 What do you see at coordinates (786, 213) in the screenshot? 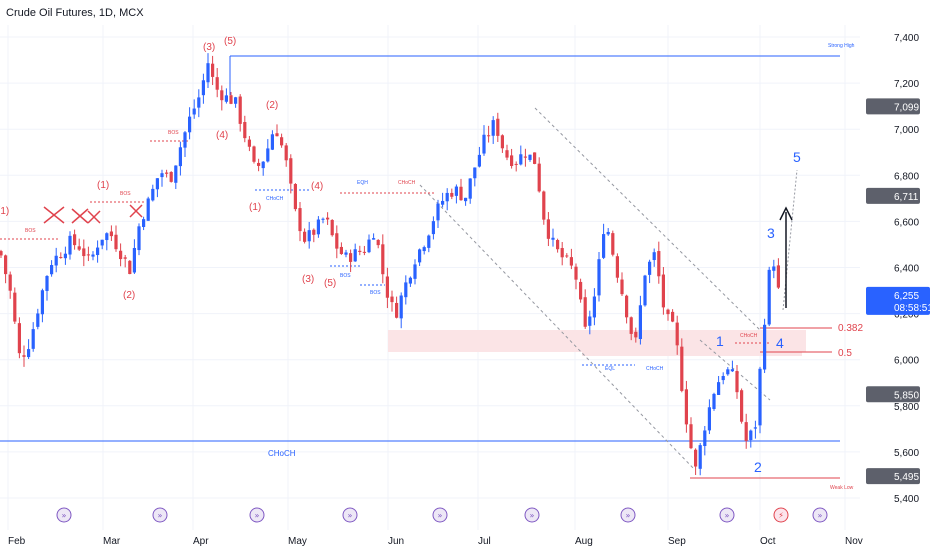
I see `target-arrowhead` at bounding box center [786, 213].